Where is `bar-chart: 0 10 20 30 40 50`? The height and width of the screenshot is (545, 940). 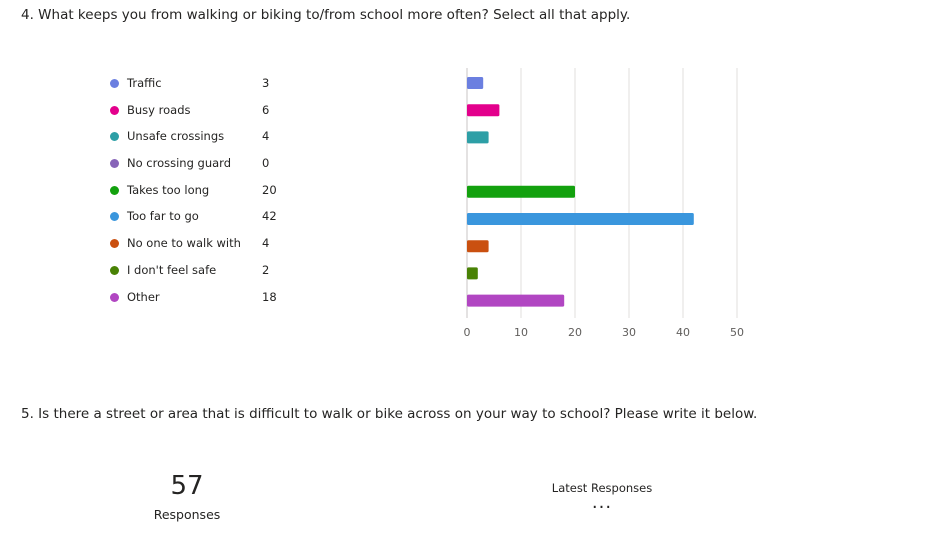 bar-chart: 0 10 20 30 40 50 is located at coordinates (604, 203).